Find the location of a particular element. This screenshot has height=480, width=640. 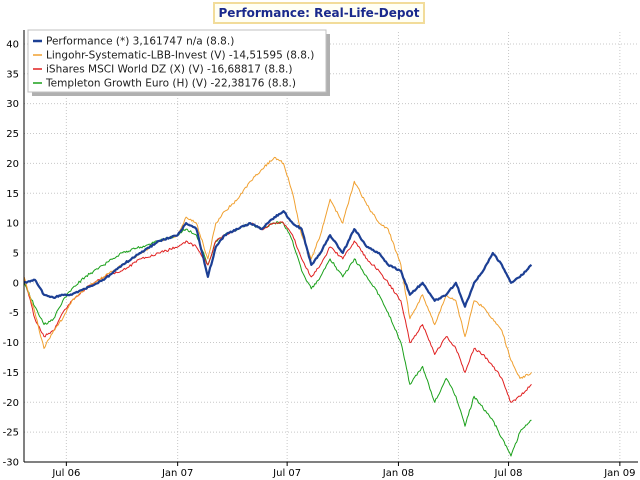

y-tick-label: 30 is located at coordinates (12, 104).